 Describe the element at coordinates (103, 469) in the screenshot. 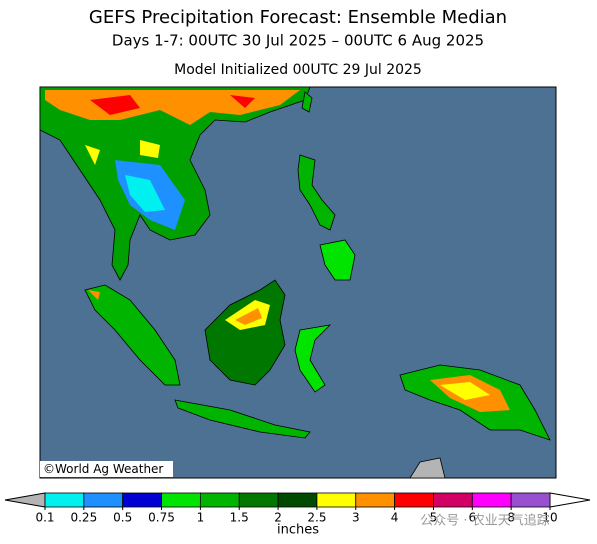

I see `copyright: ©World Ag Weather` at that location.